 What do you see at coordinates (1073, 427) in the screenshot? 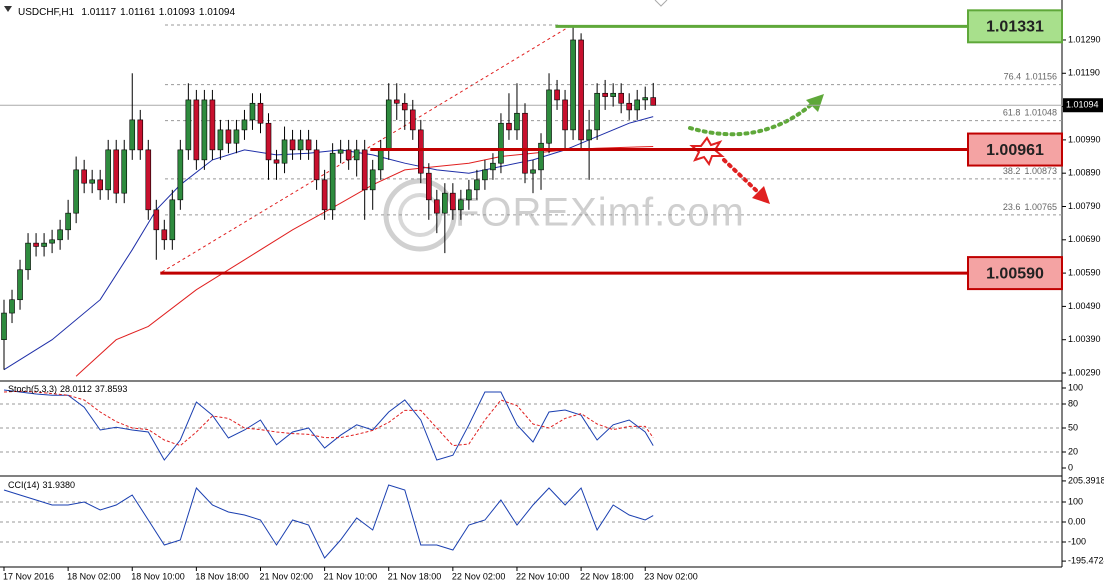
I see `y-tick-label: 50` at bounding box center [1073, 427].